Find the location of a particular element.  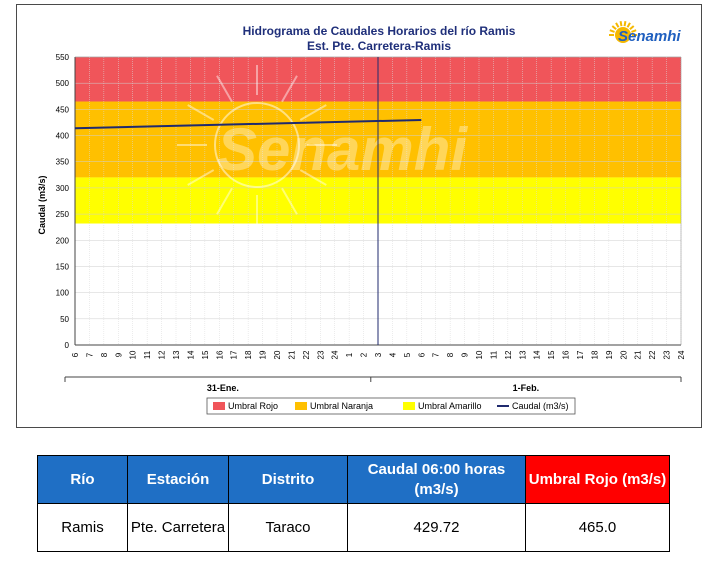

y-tick-label: 500 is located at coordinates (63, 83).